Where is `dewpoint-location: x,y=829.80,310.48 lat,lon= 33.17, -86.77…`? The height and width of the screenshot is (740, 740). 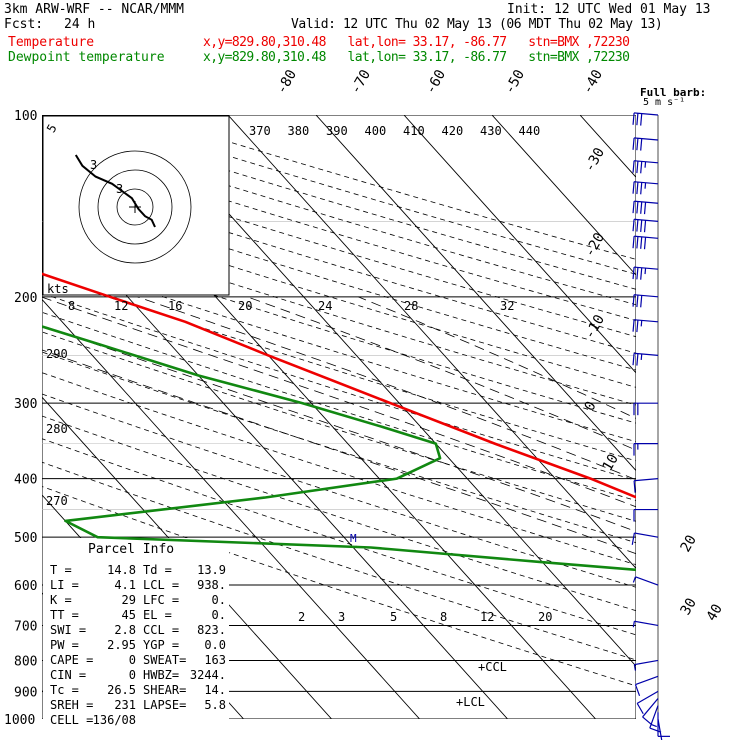
dewpoint-location: x,y=829.80,310.48 lat,lon= 33.17, -86.77… is located at coordinates (416, 57).